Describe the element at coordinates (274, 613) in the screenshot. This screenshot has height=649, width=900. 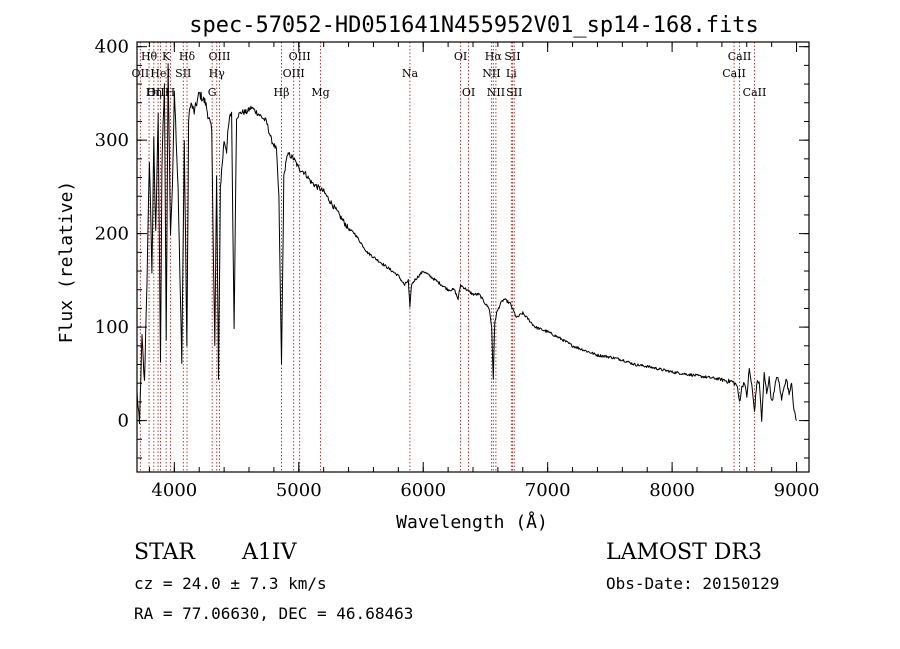
I see `coordinates: RA = 77.06630, DEC = 46.68463` at that location.